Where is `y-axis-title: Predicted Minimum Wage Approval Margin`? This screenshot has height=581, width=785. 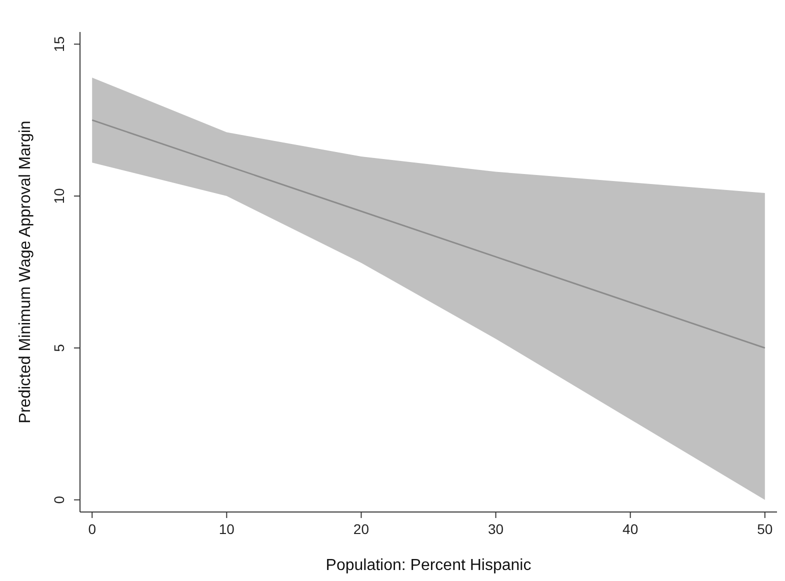
y-axis-title: Predicted Minimum Wage Approval Margin is located at coordinates (25, 272).